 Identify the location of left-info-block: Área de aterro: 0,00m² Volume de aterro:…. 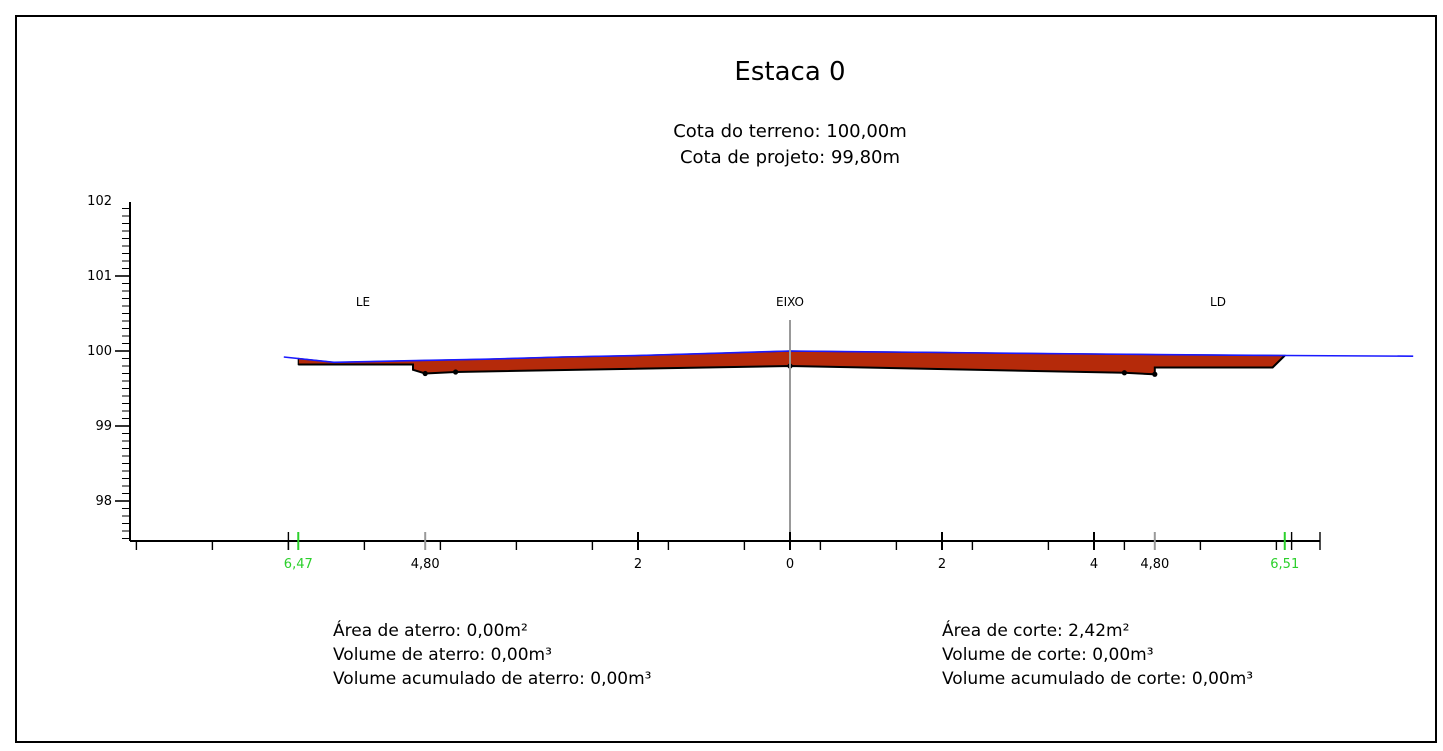
(492, 654).